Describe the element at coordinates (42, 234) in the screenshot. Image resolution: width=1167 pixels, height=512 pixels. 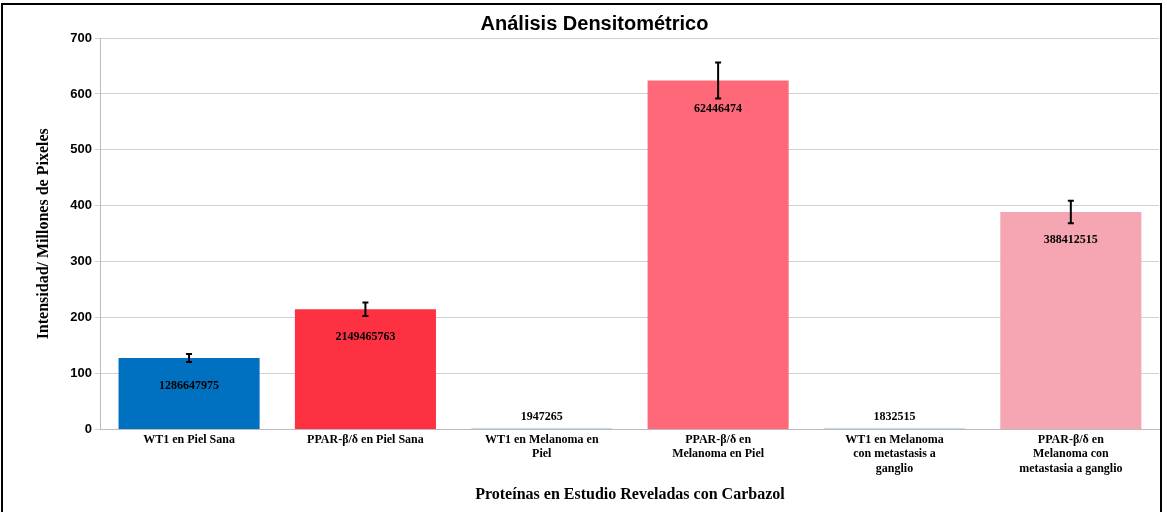
I see `y-axis-title: Intensidad/ Millones de Pixeles` at that location.